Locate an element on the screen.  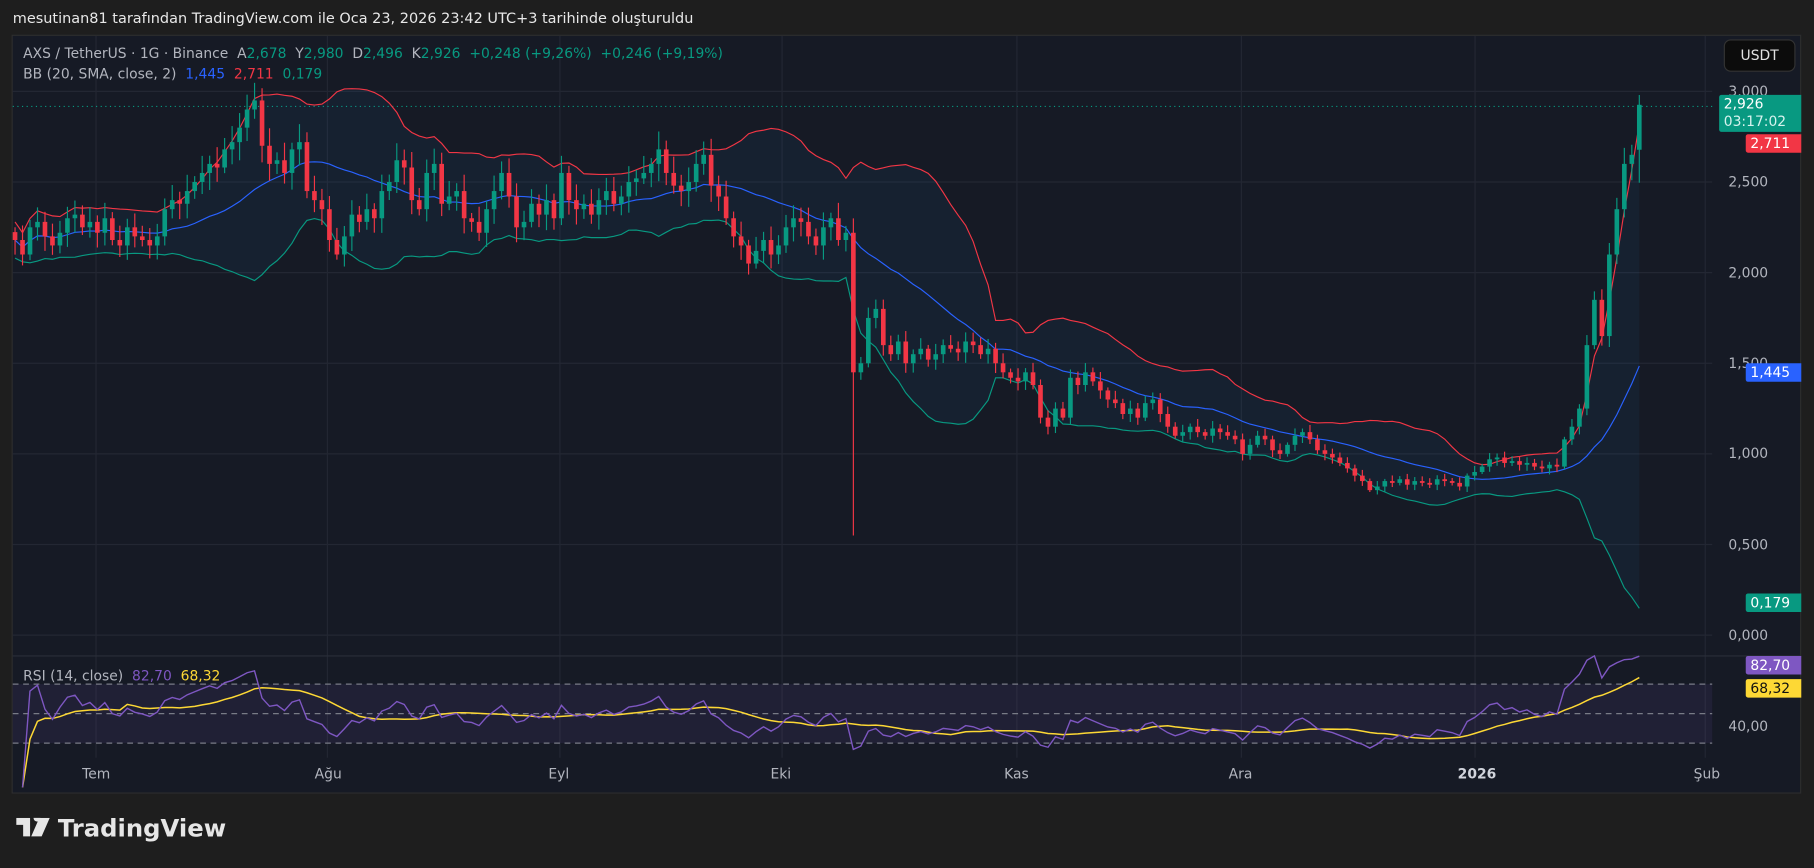
rsi-legend: RSI (14, close) 82,70 68,32 is located at coordinates (121, 676).